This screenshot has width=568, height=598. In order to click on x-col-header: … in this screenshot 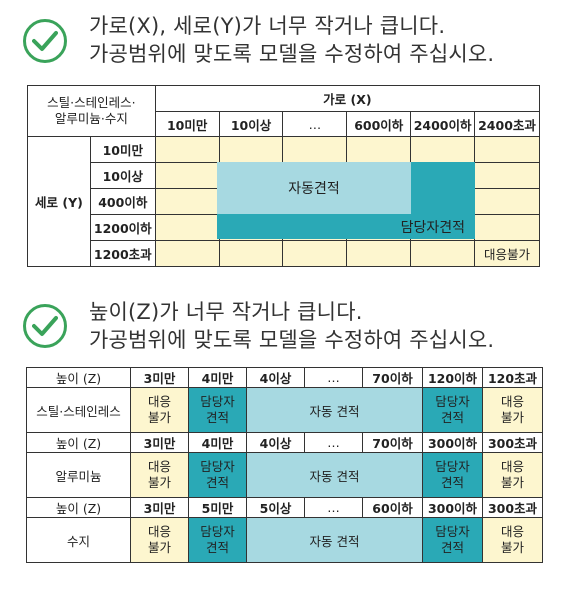, I will do `click(315, 124)`.